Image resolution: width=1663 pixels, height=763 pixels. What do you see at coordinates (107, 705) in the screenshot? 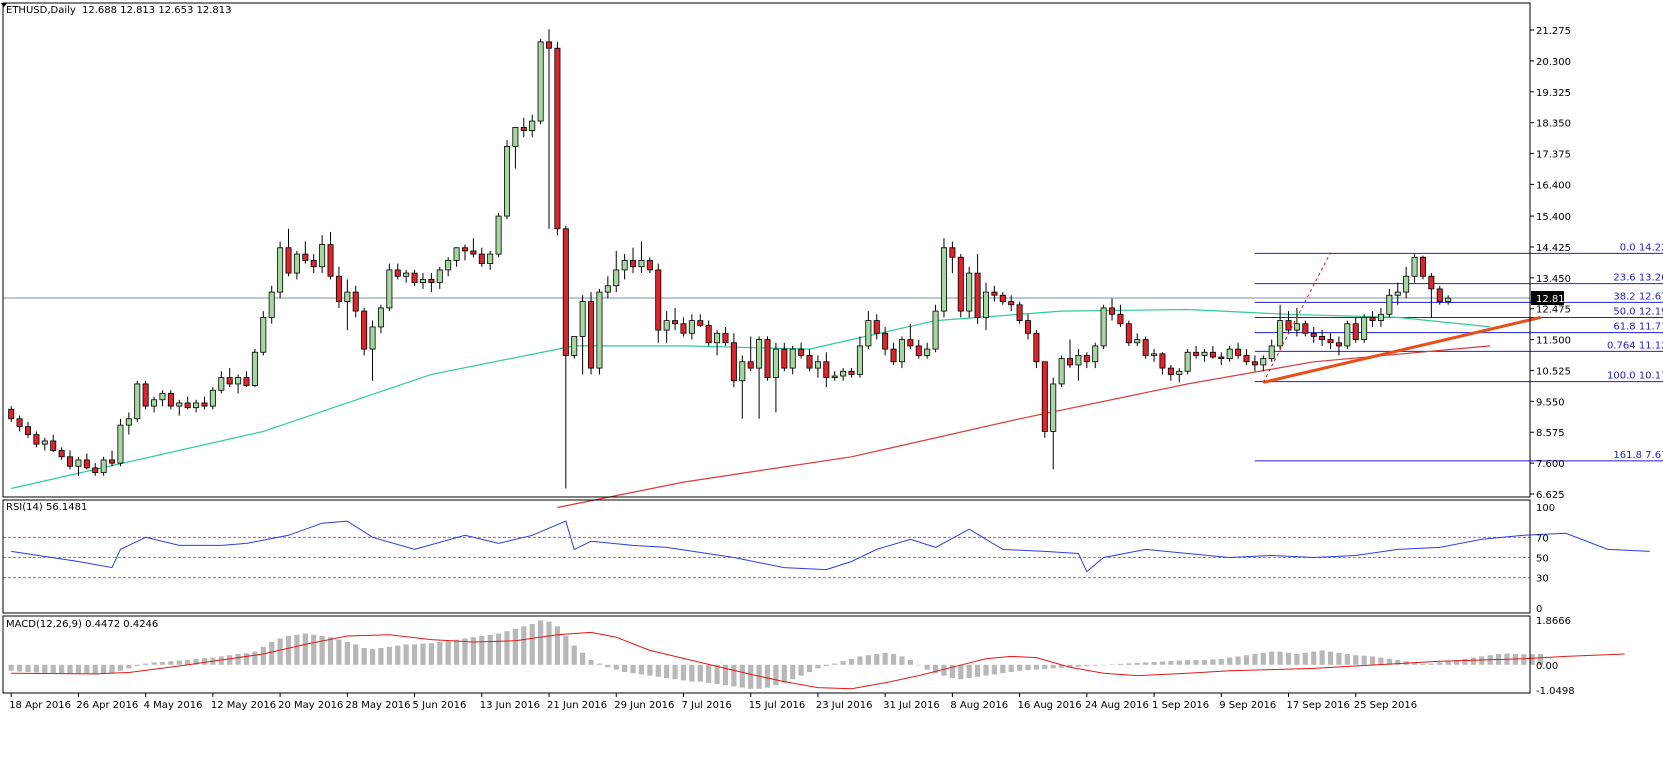
I see `date-tick-label: 26 Apr 2016` at bounding box center [107, 705].